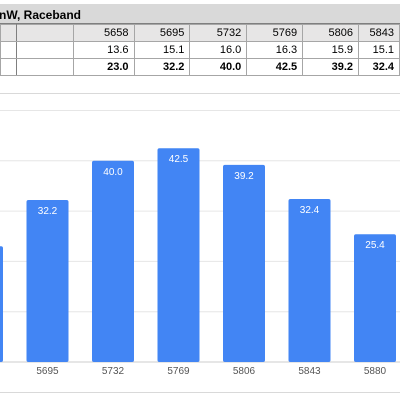  Describe the element at coordinates (331, 33) in the screenshot. I see `freq-cell: 5806` at that location.